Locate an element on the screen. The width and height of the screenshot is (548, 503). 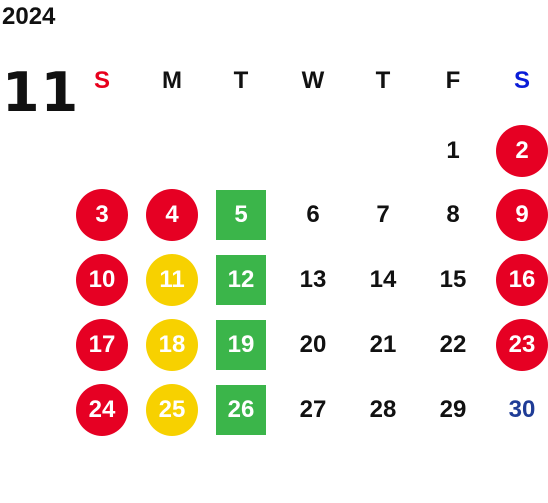
day-cell: 20 is located at coordinates (313, 344).